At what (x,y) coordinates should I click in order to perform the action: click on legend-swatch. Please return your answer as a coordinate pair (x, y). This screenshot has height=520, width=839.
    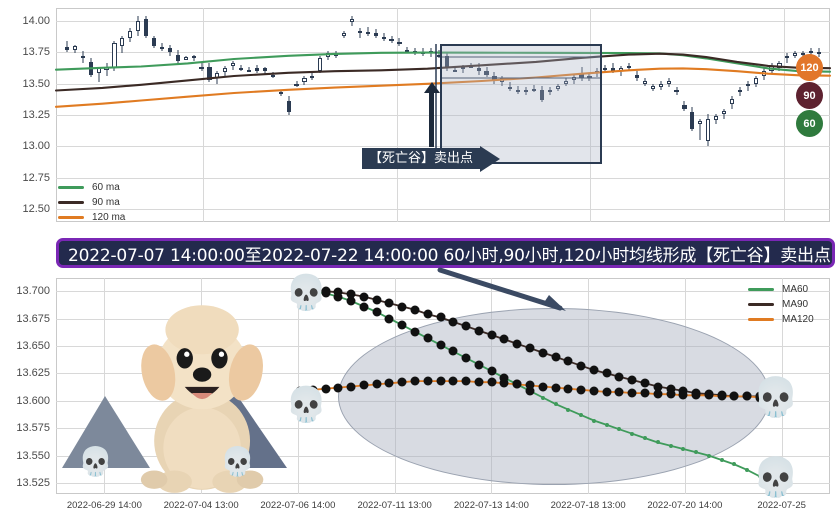
    Looking at the image, I should click on (71, 187).